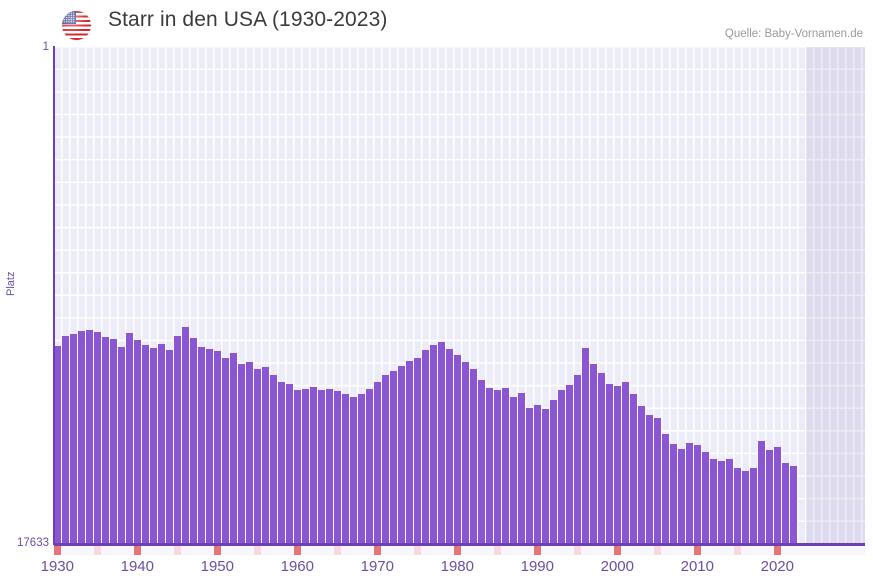 Image resolution: width=873 pixels, height=587 pixels. I want to click on bar-2001, so click(625, 463).